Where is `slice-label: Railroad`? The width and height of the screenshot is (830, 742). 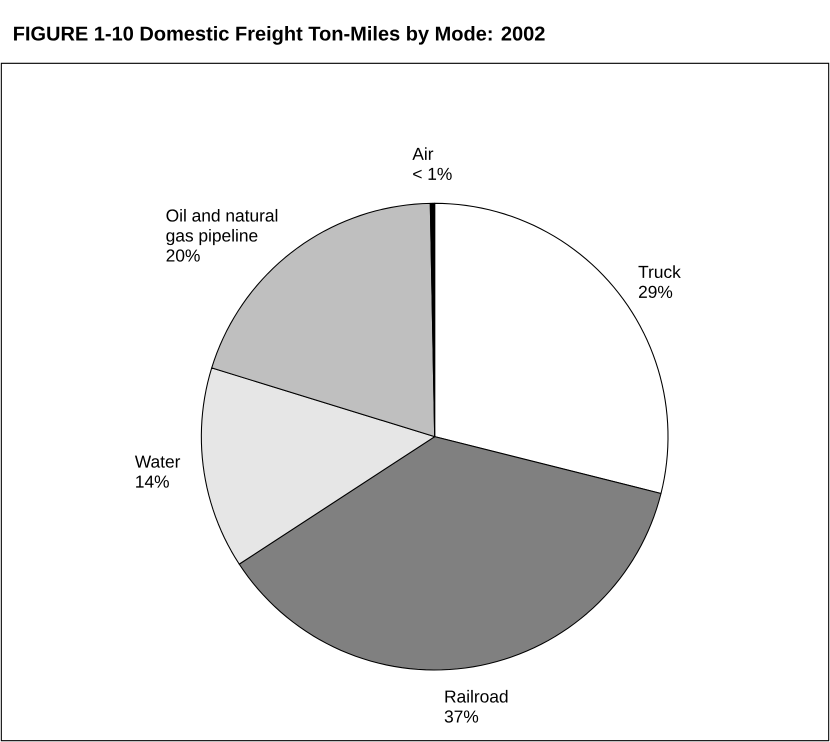 slice-label: Railroad is located at coordinates (476, 696).